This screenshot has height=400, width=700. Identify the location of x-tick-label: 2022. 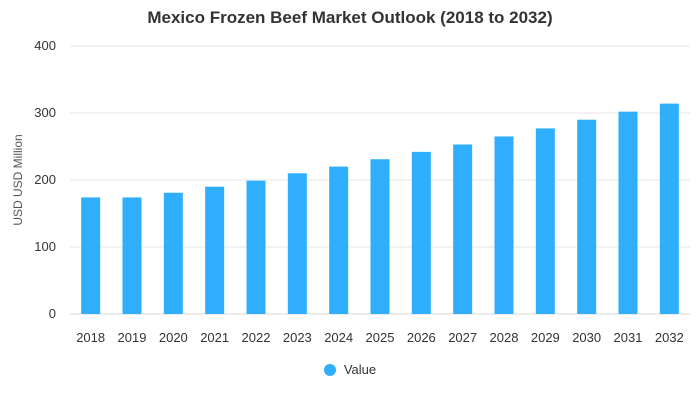
(256, 337).